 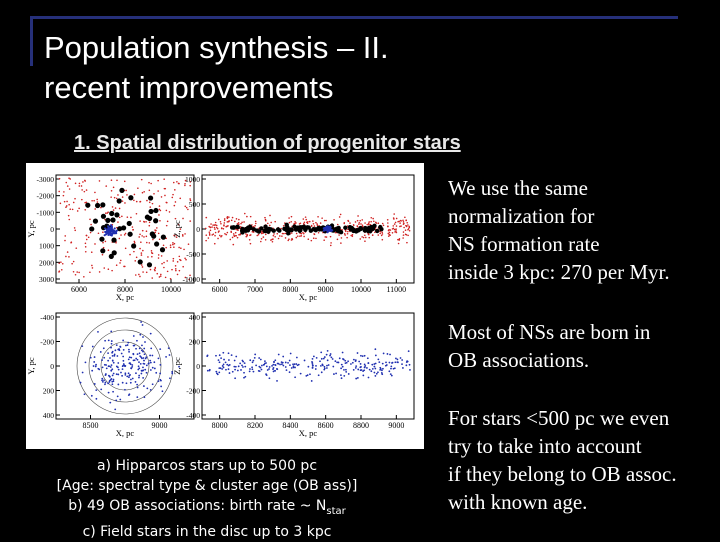 What do you see at coordinates (195, 317) in the screenshot?
I see `y-tick-label: 400` at bounding box center [195, 317].